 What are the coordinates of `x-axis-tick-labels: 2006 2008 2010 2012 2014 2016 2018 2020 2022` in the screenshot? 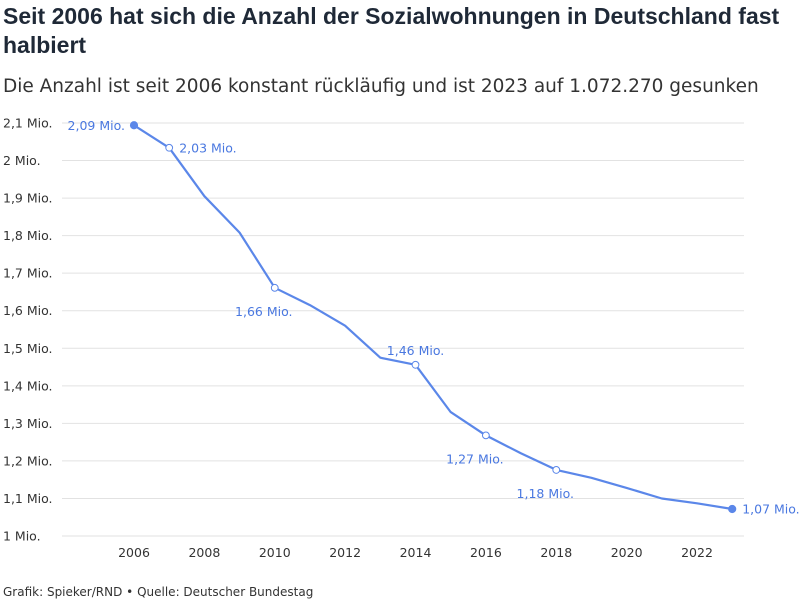 It's located at (415, 552).